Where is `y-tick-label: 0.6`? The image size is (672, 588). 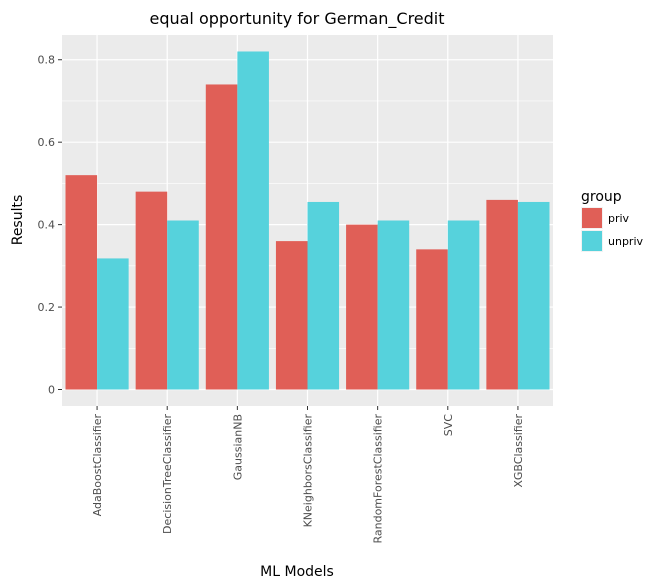 y-tick-label: 0.6 is located at coordinates (47, 142).